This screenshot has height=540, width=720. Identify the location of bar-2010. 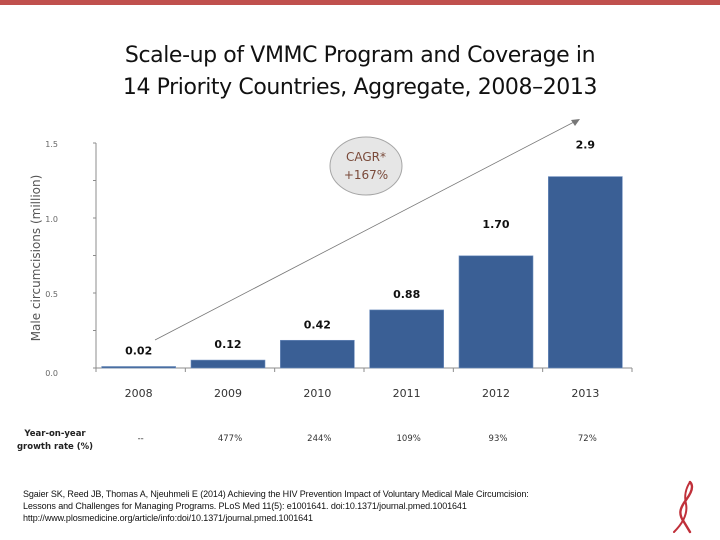
(317, 354).